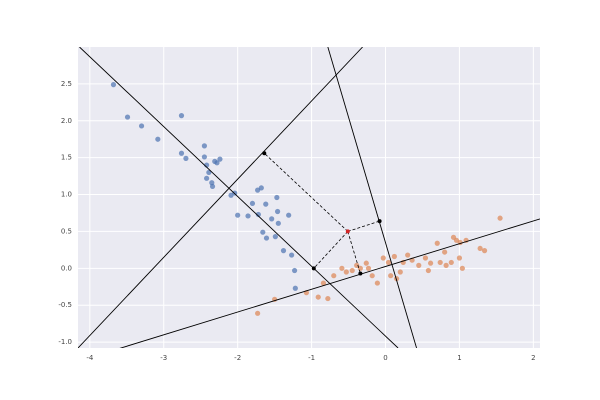  I want to click on line, so click(372, 197).